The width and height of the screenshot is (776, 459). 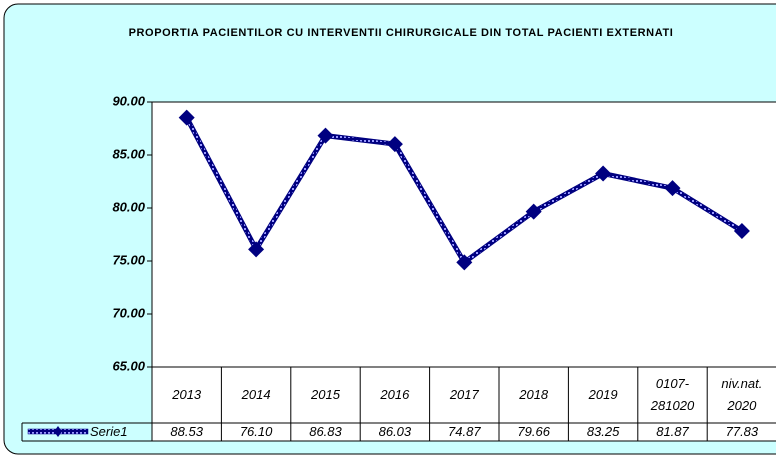 I want to click on x-tick-label: 2016, so click(x=395, y=394).